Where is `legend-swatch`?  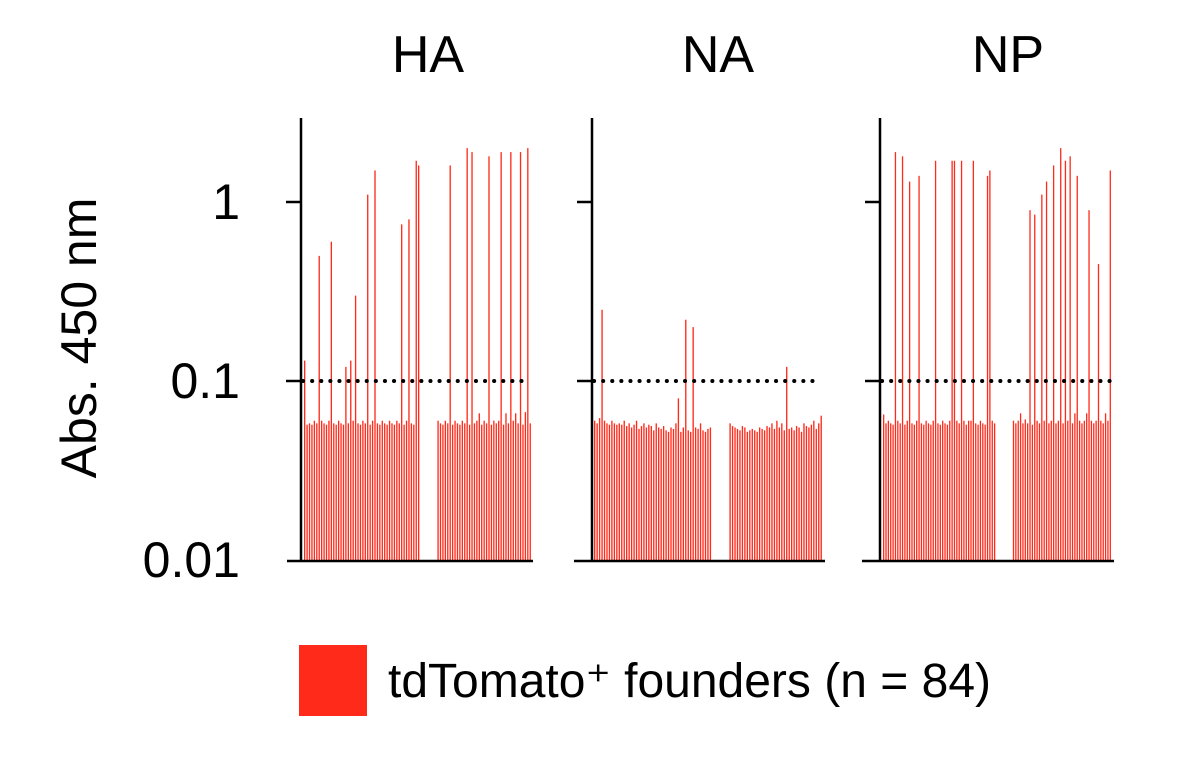 legend-swatch is located at coordinates (333, 680).